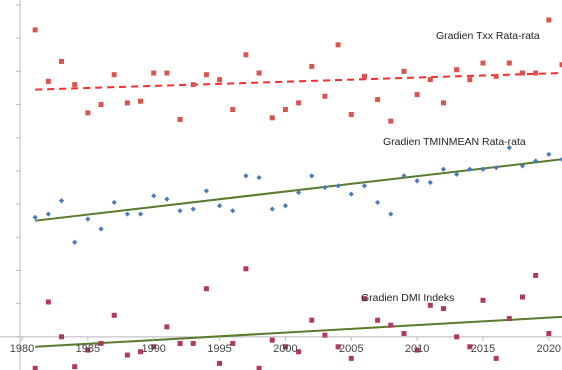 Image resolution: width=562 pixels, height=370 pixels. Describe the element at coordinates (351, 349) in the screenshot. I see `x-tick-label: 2005` at that location.